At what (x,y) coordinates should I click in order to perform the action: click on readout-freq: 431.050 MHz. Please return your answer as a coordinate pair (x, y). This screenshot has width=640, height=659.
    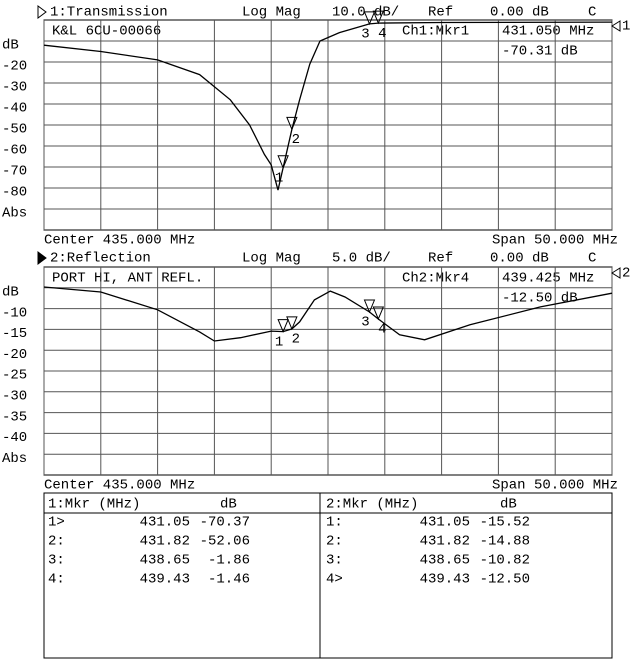
    Looking at the image, I should click on (548, 32).